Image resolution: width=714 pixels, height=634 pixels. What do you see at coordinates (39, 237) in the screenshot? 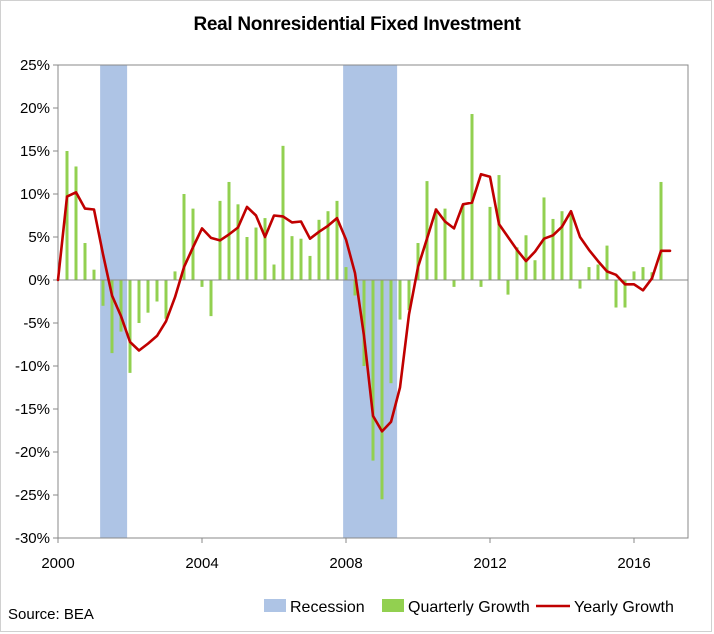
I see `y-tick-label-7: 5%` at bounding box center [39, 237].